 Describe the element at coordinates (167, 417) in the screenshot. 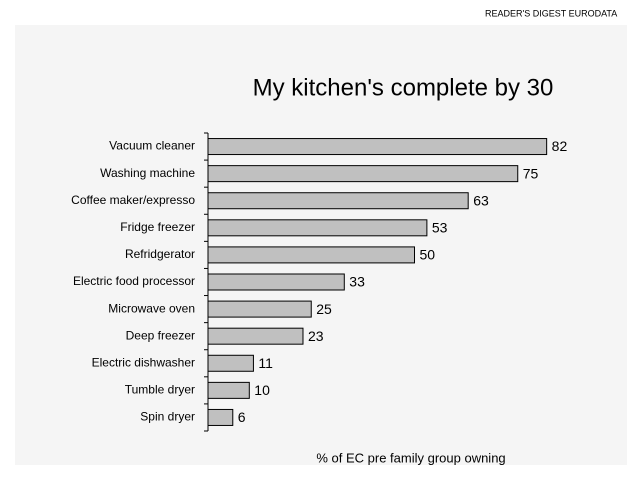

I see `y-tick-label: Spin dryer` at that location.